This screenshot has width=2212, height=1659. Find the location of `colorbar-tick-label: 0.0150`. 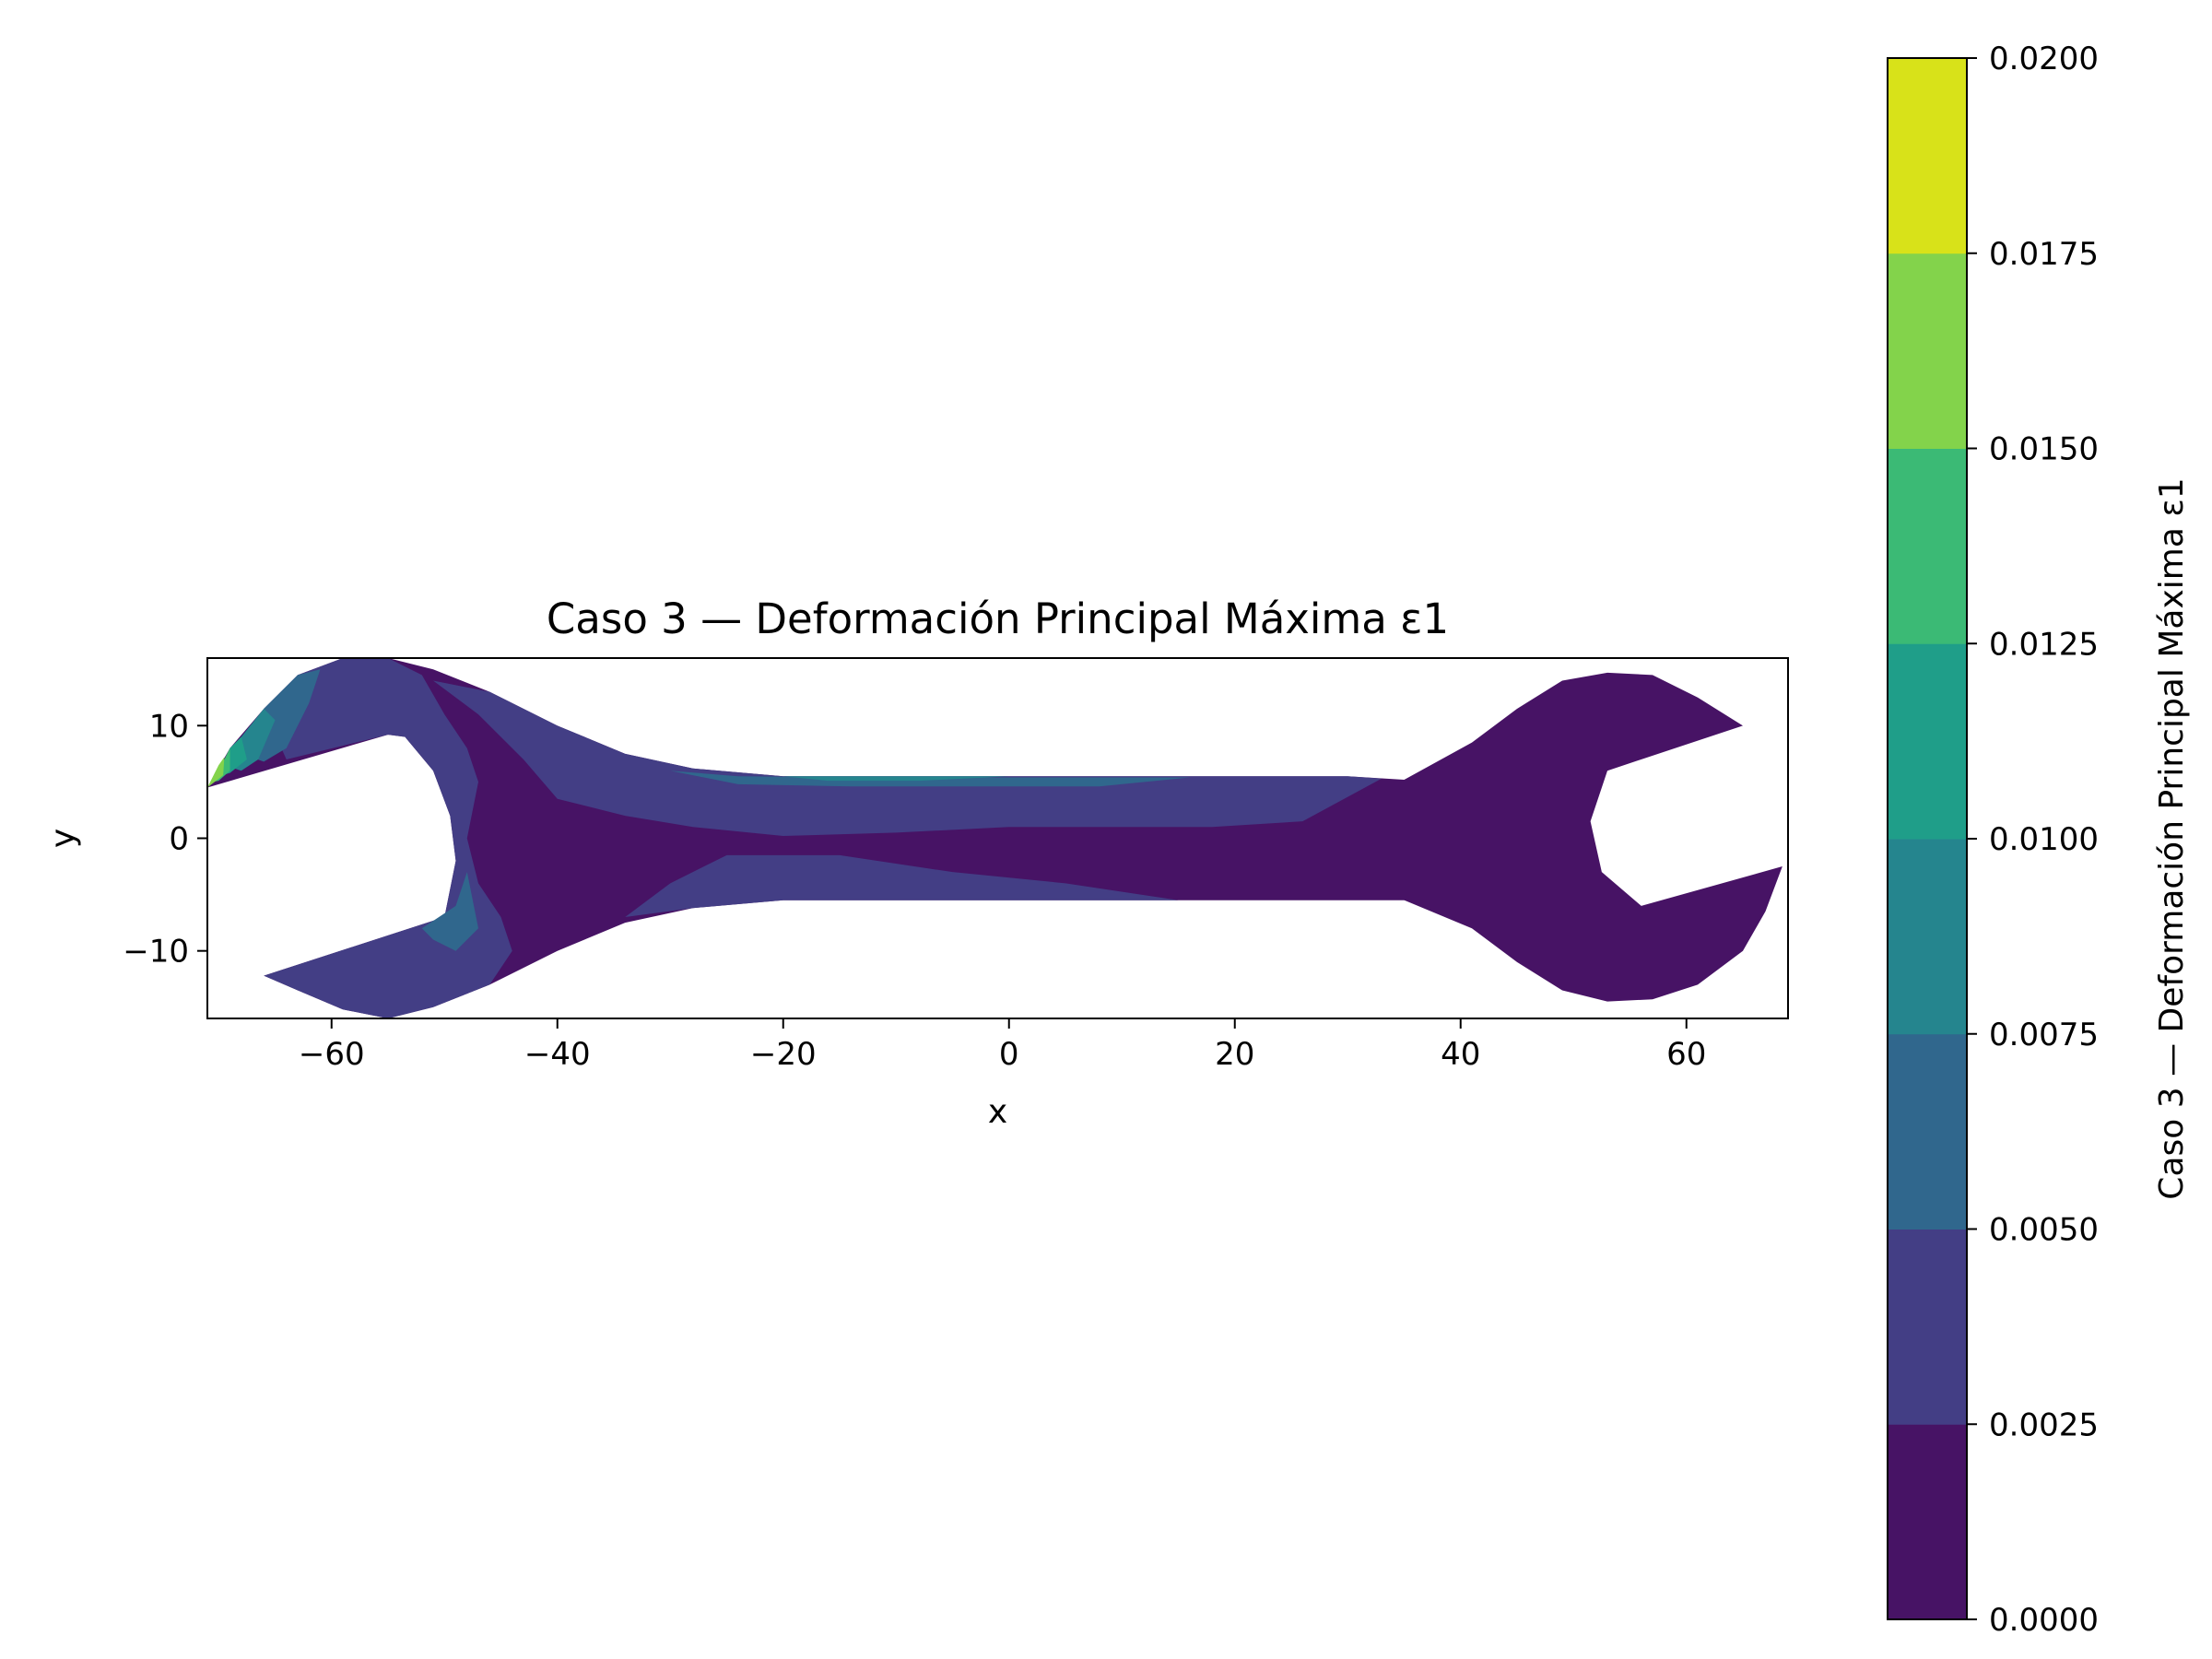

colorbar-tick-label: 0.0150 is located at coordinates (2044, 449).